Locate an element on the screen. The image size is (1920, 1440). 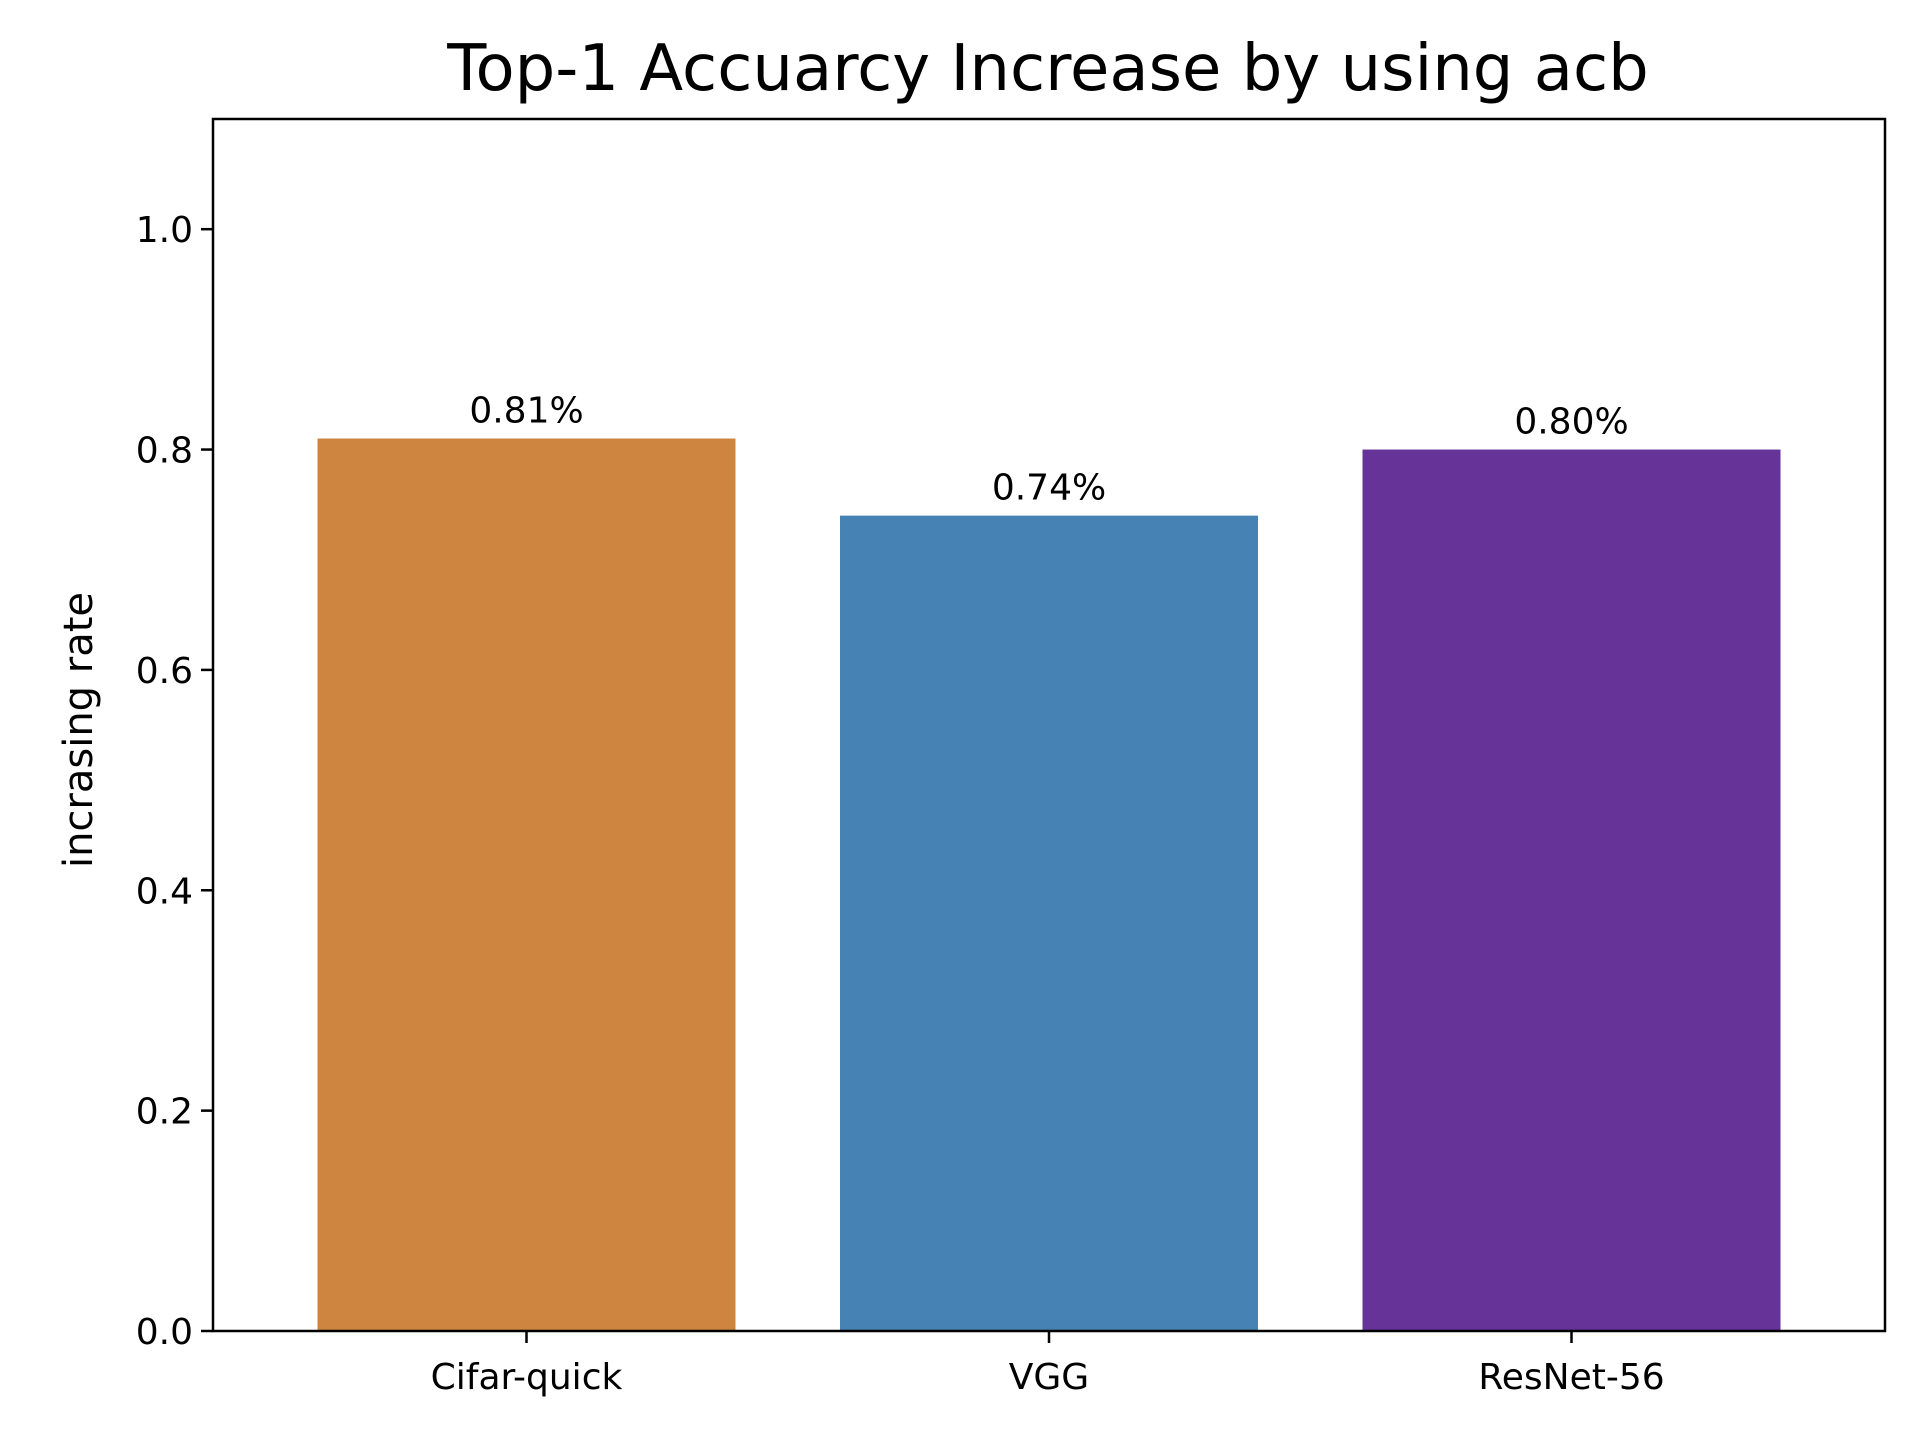
data-label: 0.80% is located at coordinates (1571, 422).